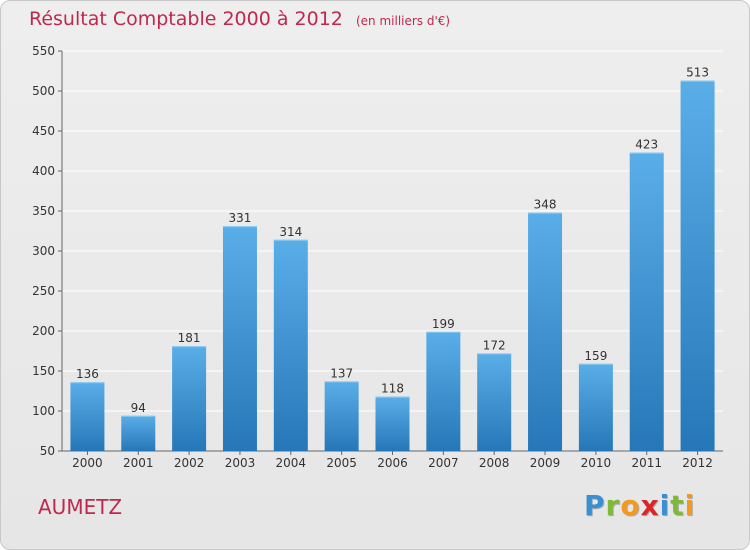 This screenshot has height=550, width=750. What do you see at coordinates (595, 407) in the screenshot?
I see `bar-2010` at bounding box center [595, 407].